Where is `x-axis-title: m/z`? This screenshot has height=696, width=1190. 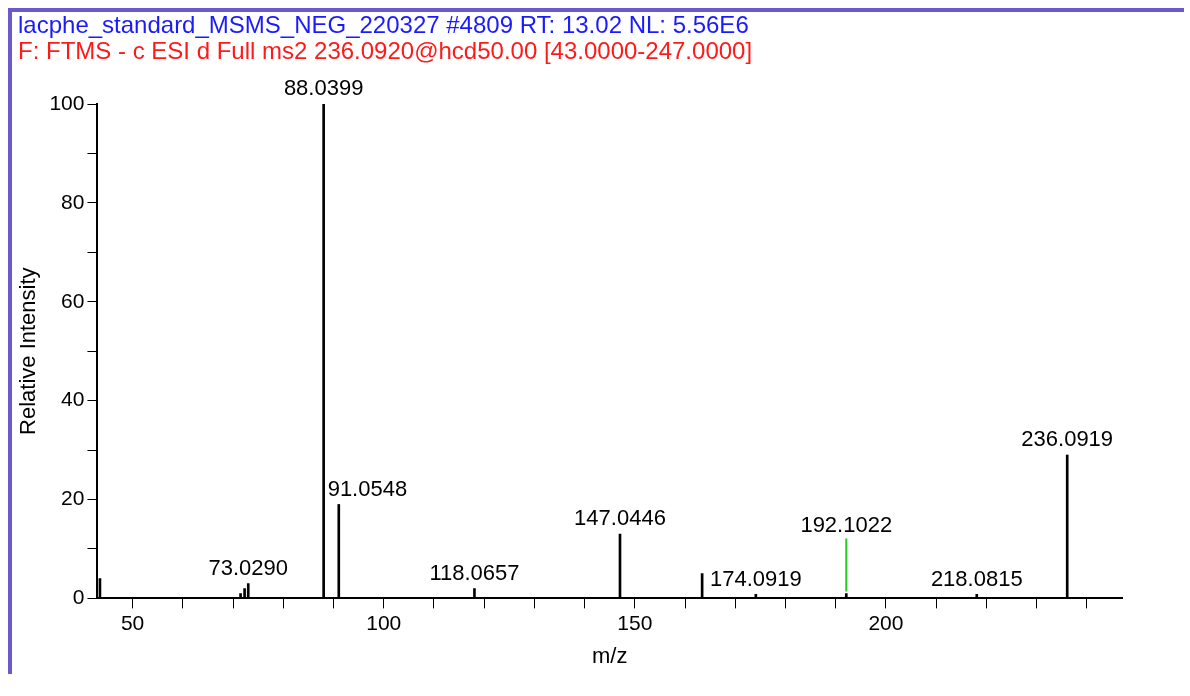
x-axis-title: m/z is located at coordinates (609, 655).